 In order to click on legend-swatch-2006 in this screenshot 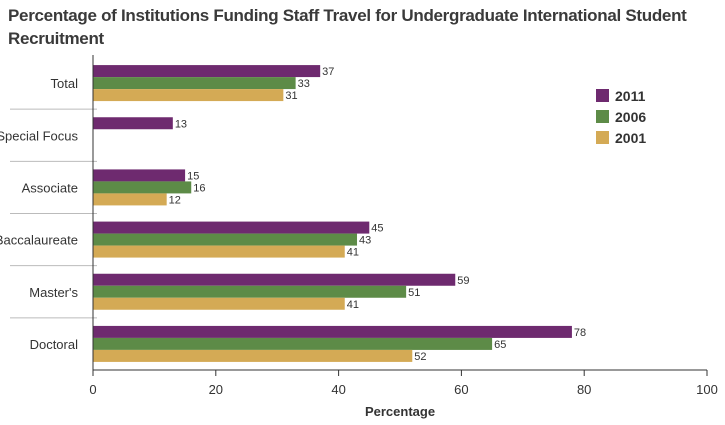, I will do `click(602, 116)`.